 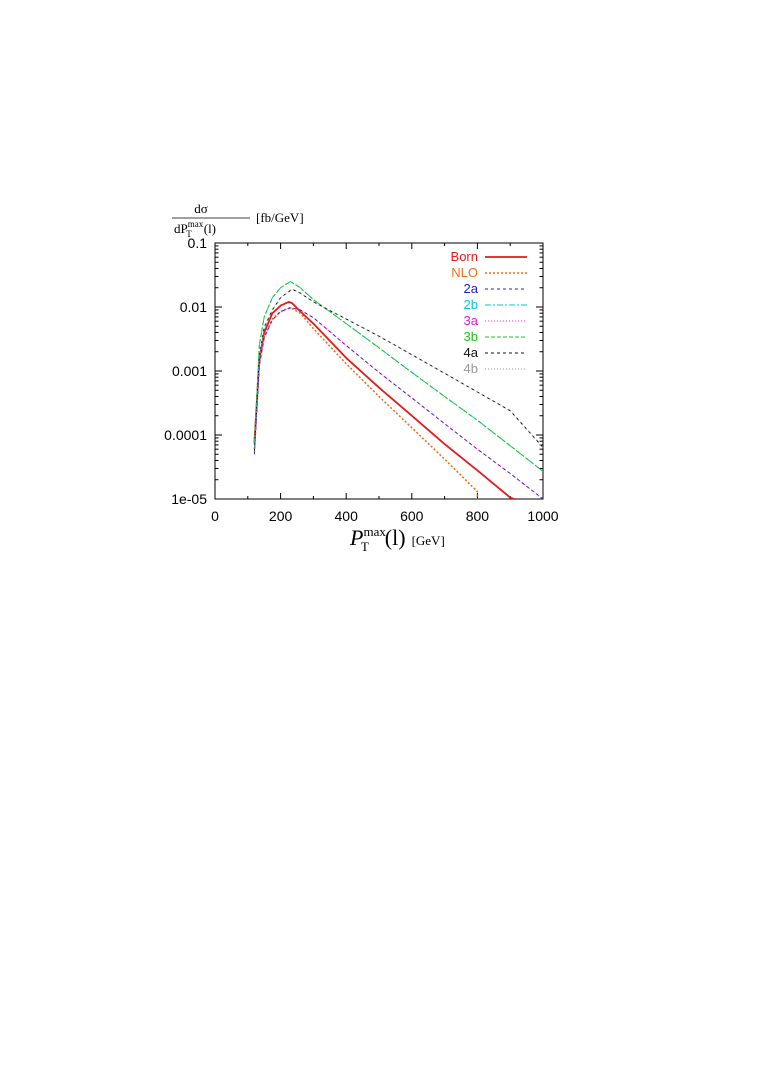 I want to click on legend-label-3a: 3a, so click(x=471, y=320).